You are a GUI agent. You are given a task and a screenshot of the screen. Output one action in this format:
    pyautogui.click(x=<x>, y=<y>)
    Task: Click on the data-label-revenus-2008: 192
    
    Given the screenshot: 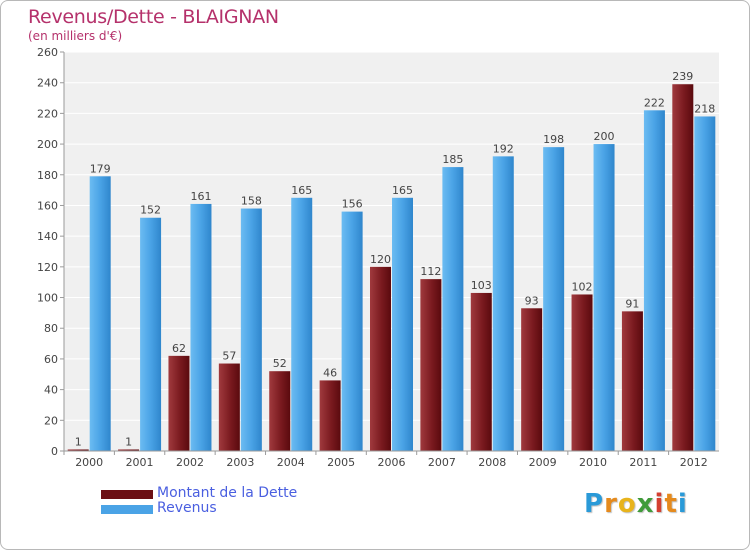 What is the action you would take?
    pyautogui.click(x=503, y=148)
    